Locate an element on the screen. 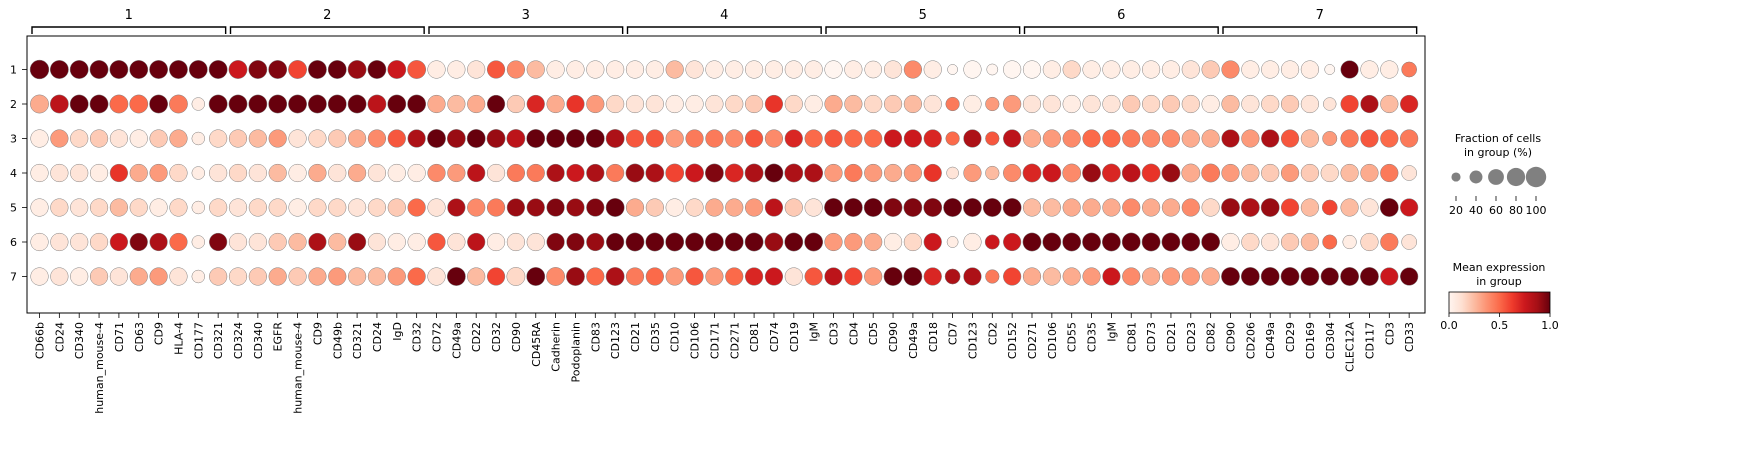 The height and width of the screenshot is (463, 1751). bracket-label-6: 6 is located at coordinates (1121, 15).